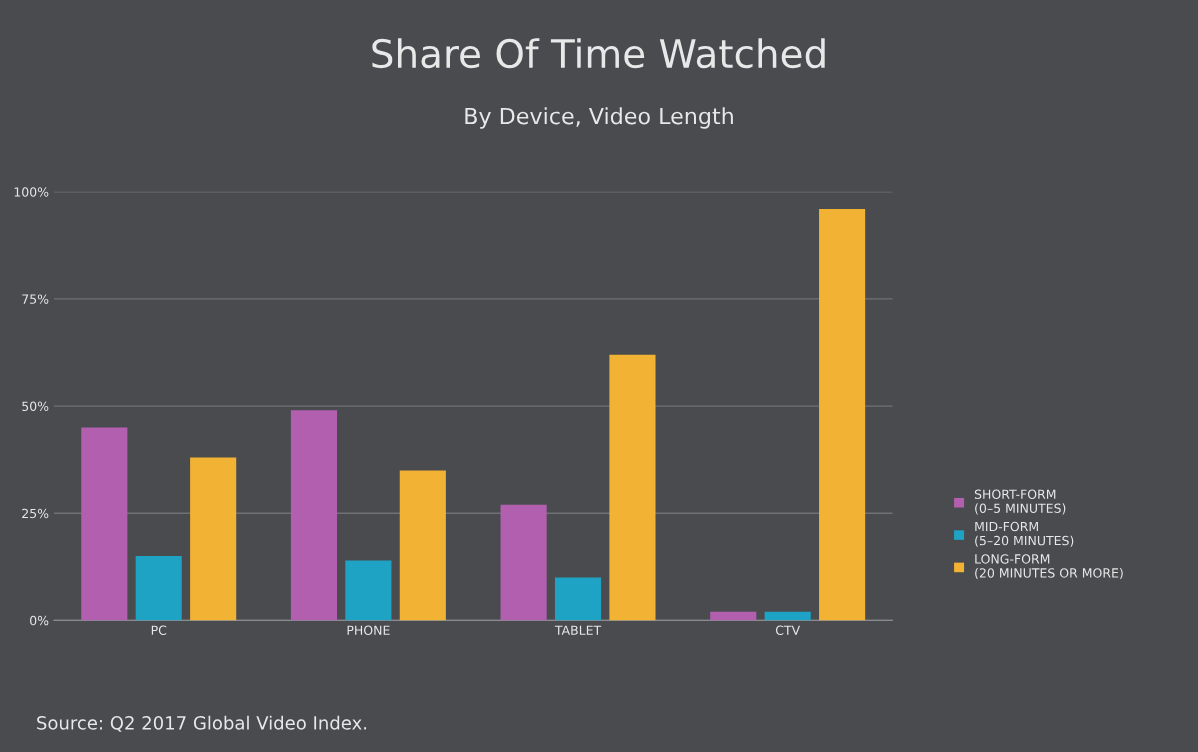 This screenshot has width=1198, height=752. I want to click on x-tick-label: CTV, so click(788, 630).